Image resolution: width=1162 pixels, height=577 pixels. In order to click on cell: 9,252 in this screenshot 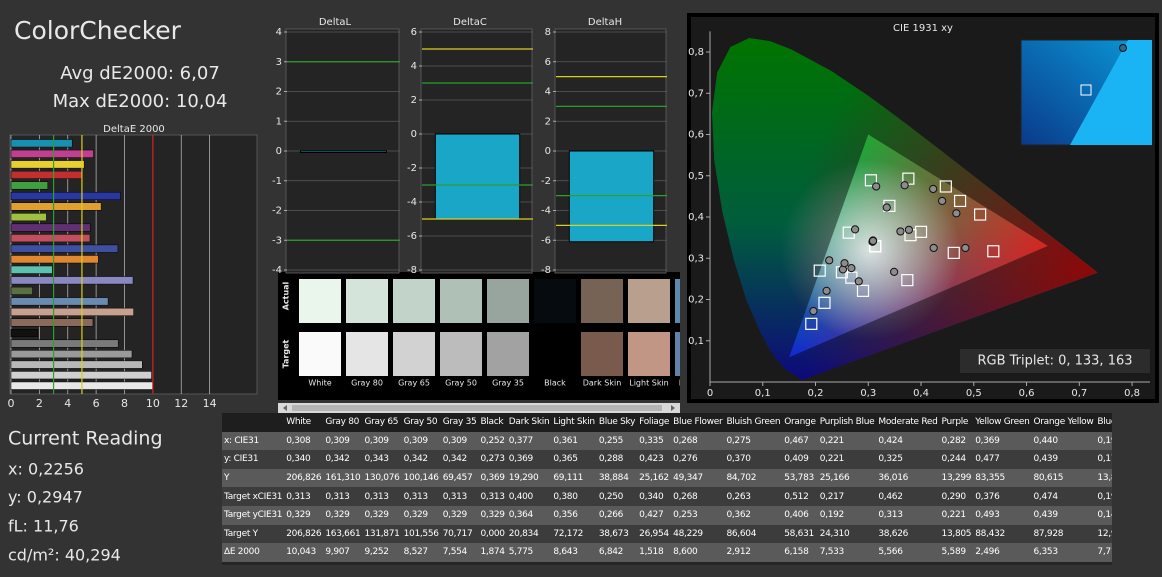, I will do `click(382, 552)`.